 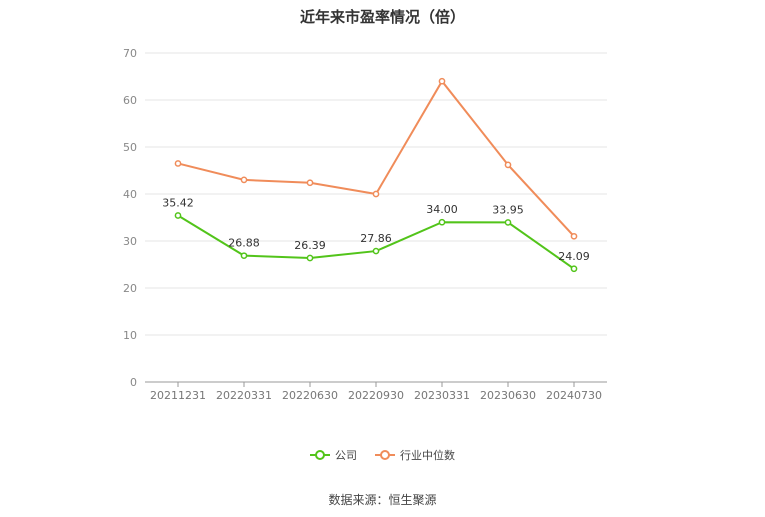 What do you see at coordinates (442, 209) in the screenshot?
I see `data-label: 34.00` at bounding box center [442, 209].